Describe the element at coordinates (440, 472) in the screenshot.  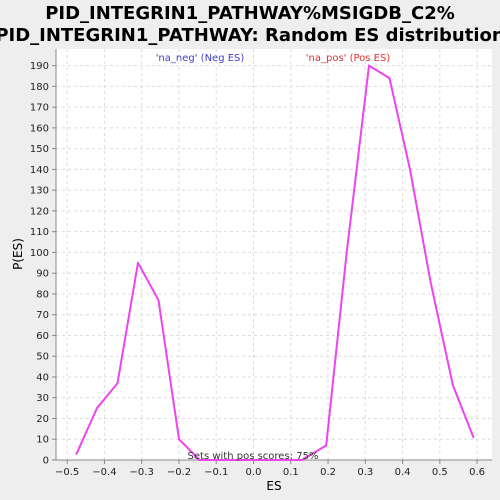
I see `x-tick-label: 0.5` at that location.